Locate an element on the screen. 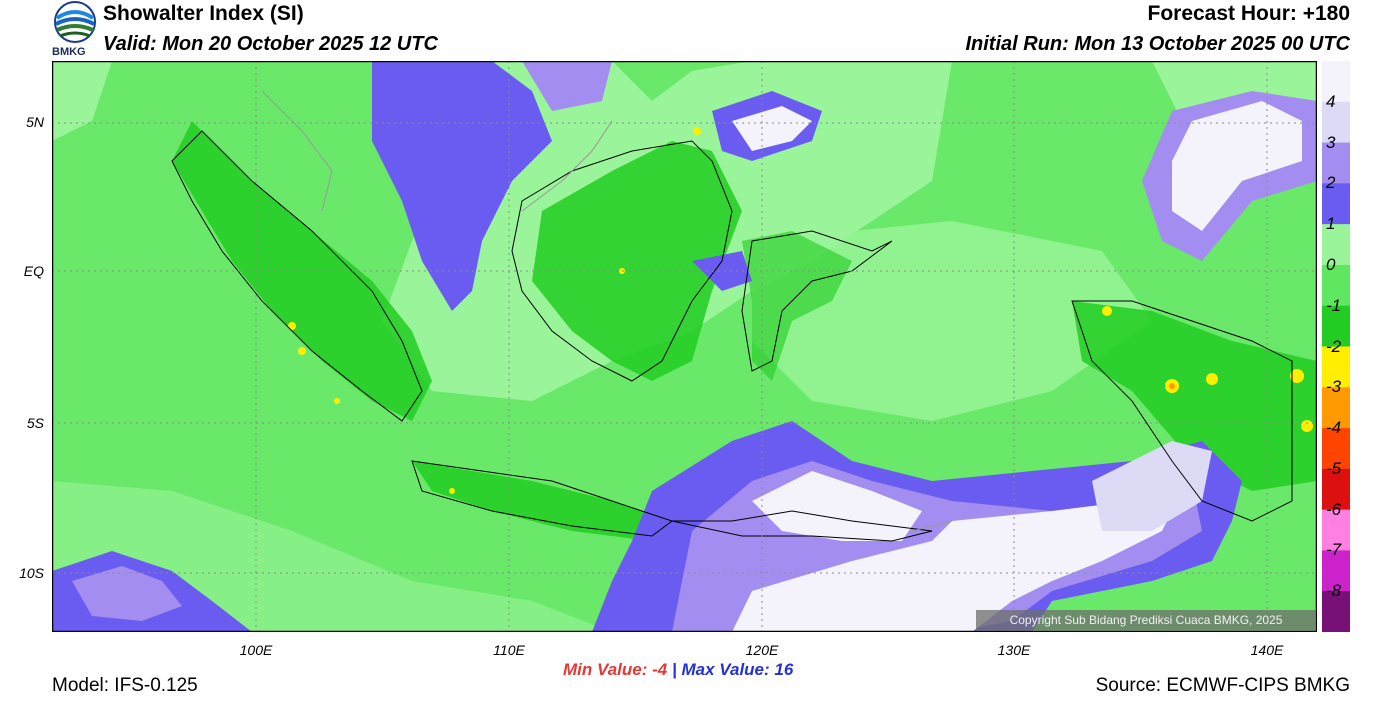 Image resolution: width=1400 pixels, height=709 pixels. colorbar is located at coordinates (1336, 347).